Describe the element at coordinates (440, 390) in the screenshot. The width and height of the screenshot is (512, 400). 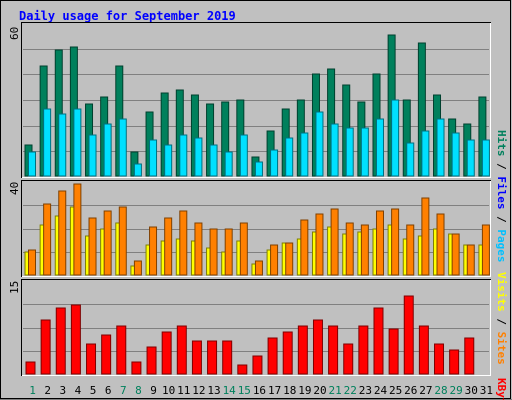
I see `day-label-28: 28` at that location.